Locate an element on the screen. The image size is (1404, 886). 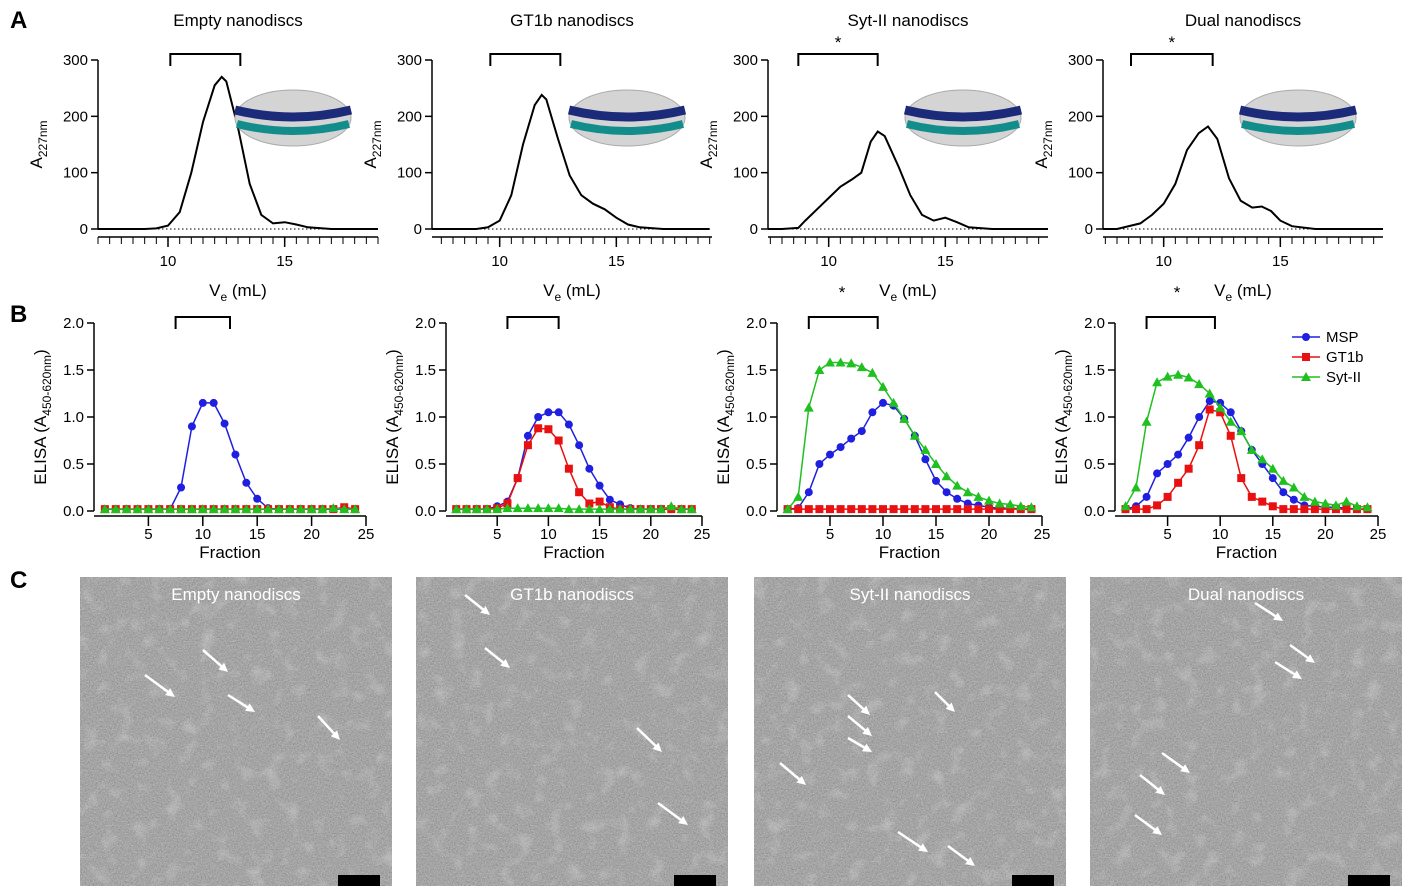
y-tick-label: 300 is located at coordinates (75, 60).